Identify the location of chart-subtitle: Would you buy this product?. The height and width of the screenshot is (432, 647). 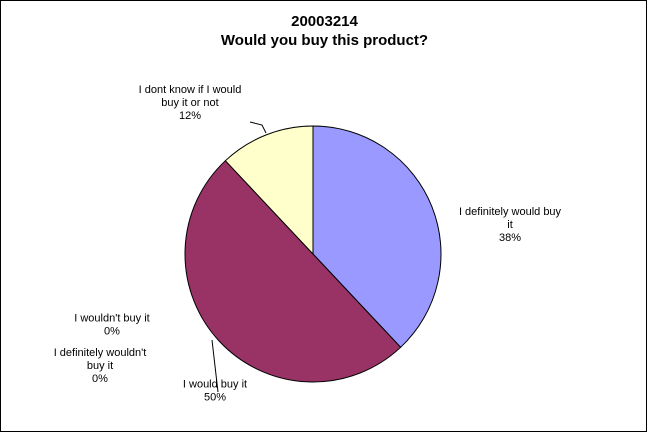
(324, 40).